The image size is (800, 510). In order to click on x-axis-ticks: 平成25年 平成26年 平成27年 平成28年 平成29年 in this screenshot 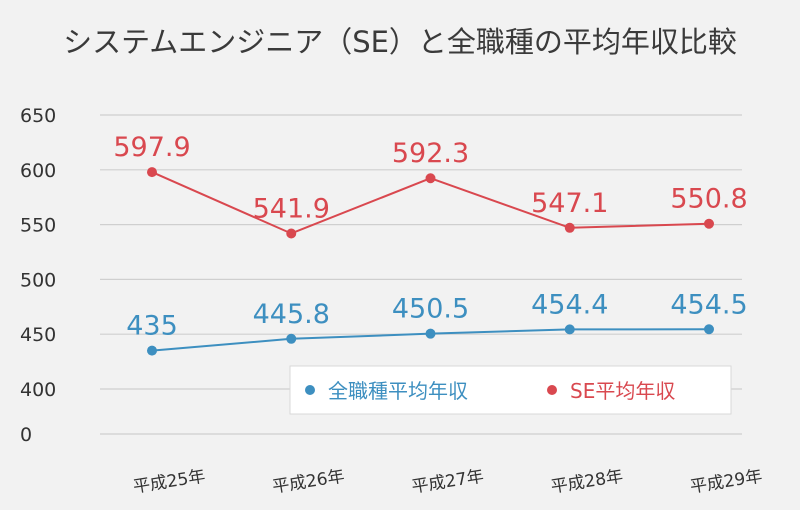, I will do `click(448, 482)`.